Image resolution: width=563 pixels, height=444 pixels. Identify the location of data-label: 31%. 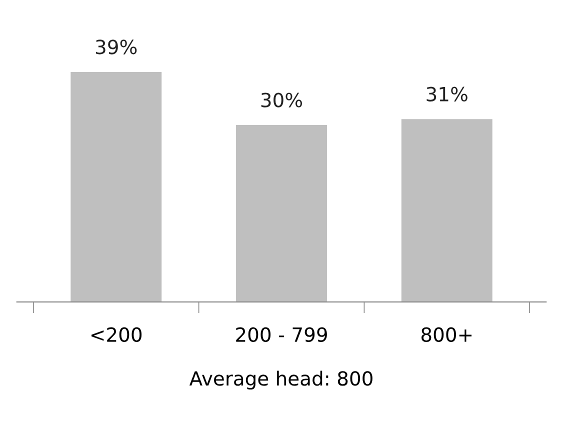
(447, 94).